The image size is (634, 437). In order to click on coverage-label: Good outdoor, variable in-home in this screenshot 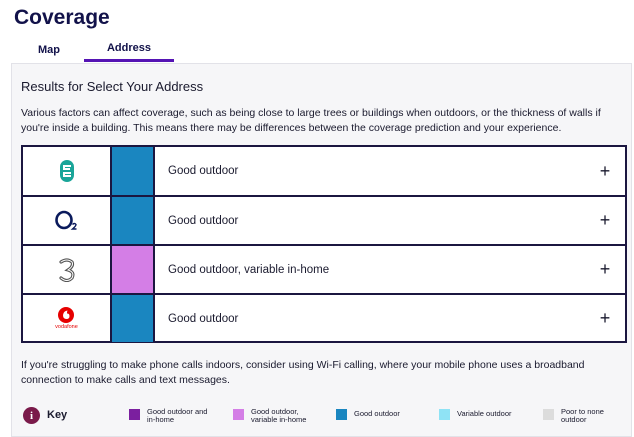, I will do `click(249, 269)`.